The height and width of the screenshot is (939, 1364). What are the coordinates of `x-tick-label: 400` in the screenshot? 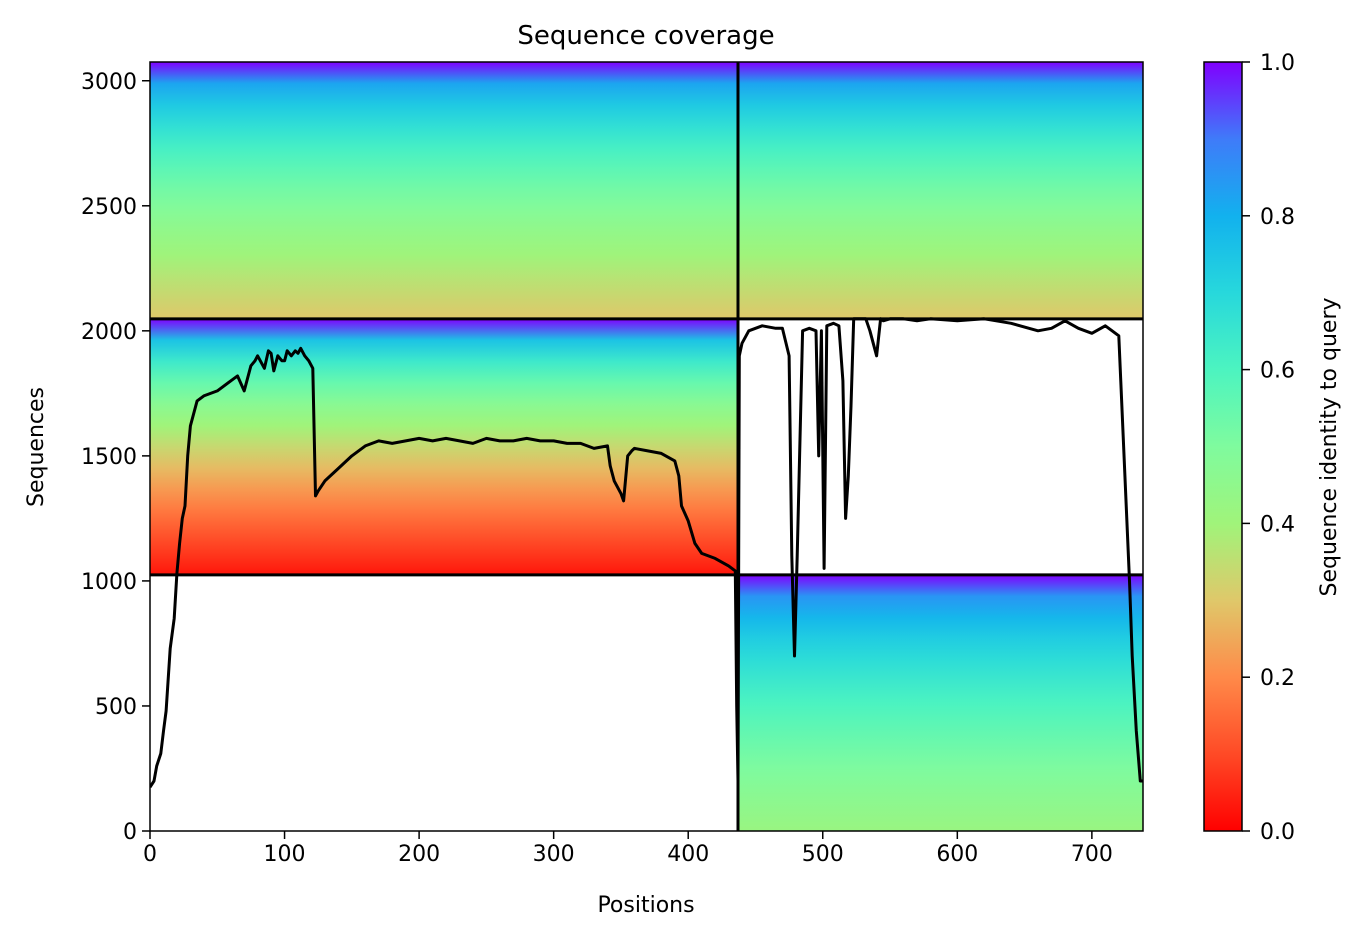 It's located at (688, 854).